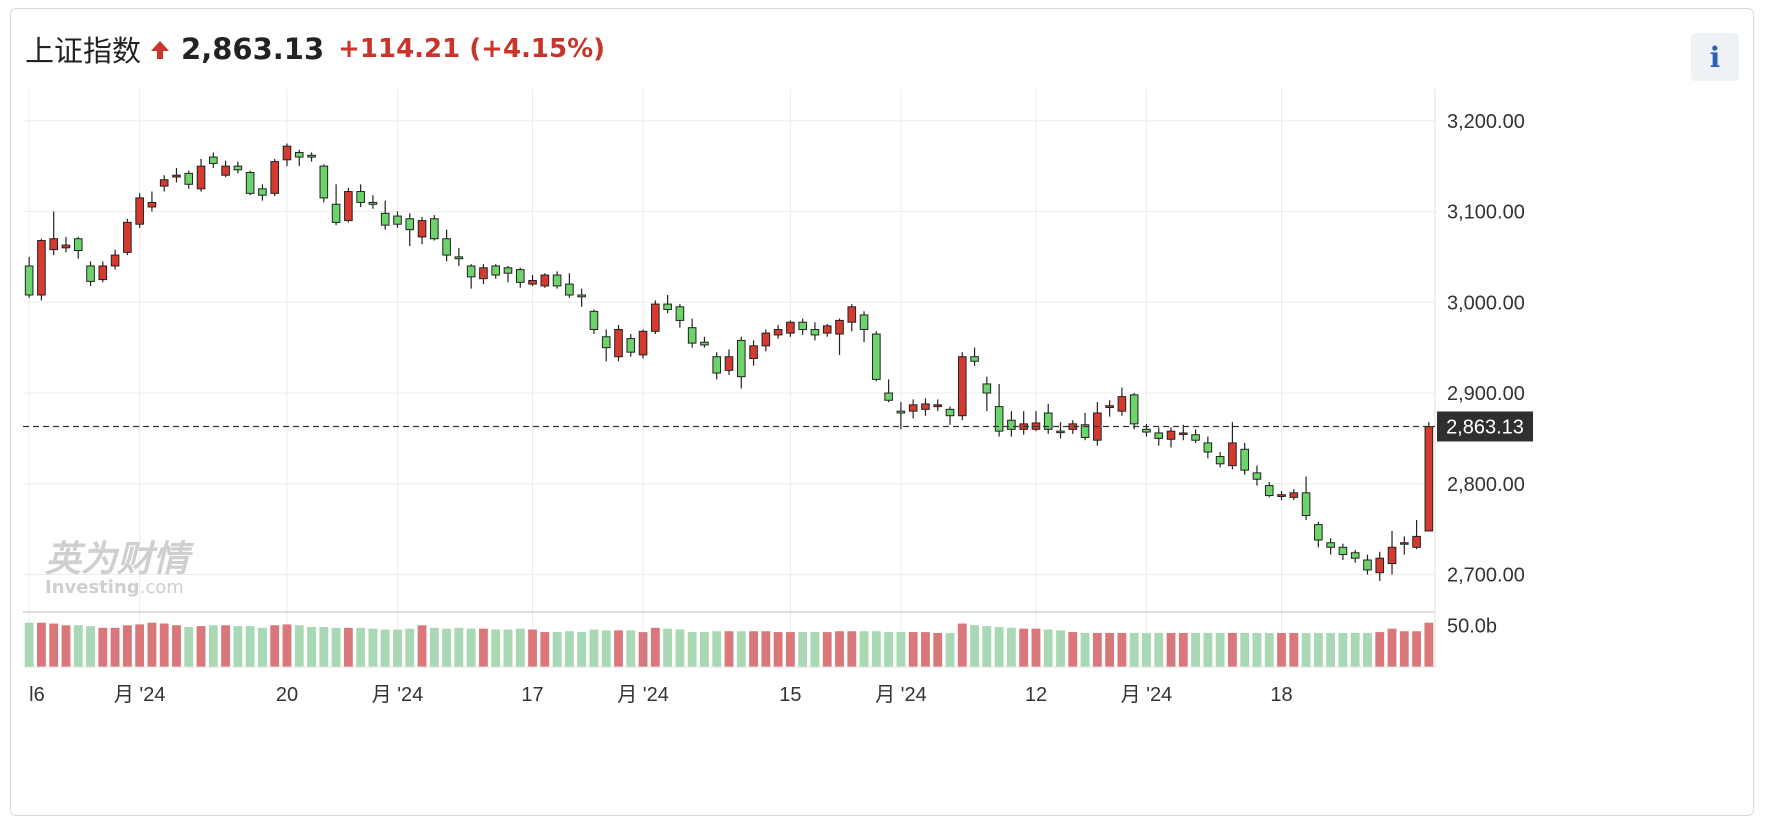 The image size is (1770, 836). What do you see at coordinates (1486, 303) in the screenshot?
I see `price-tick-label: 3,000.00` at bounding box center [1486, 303].